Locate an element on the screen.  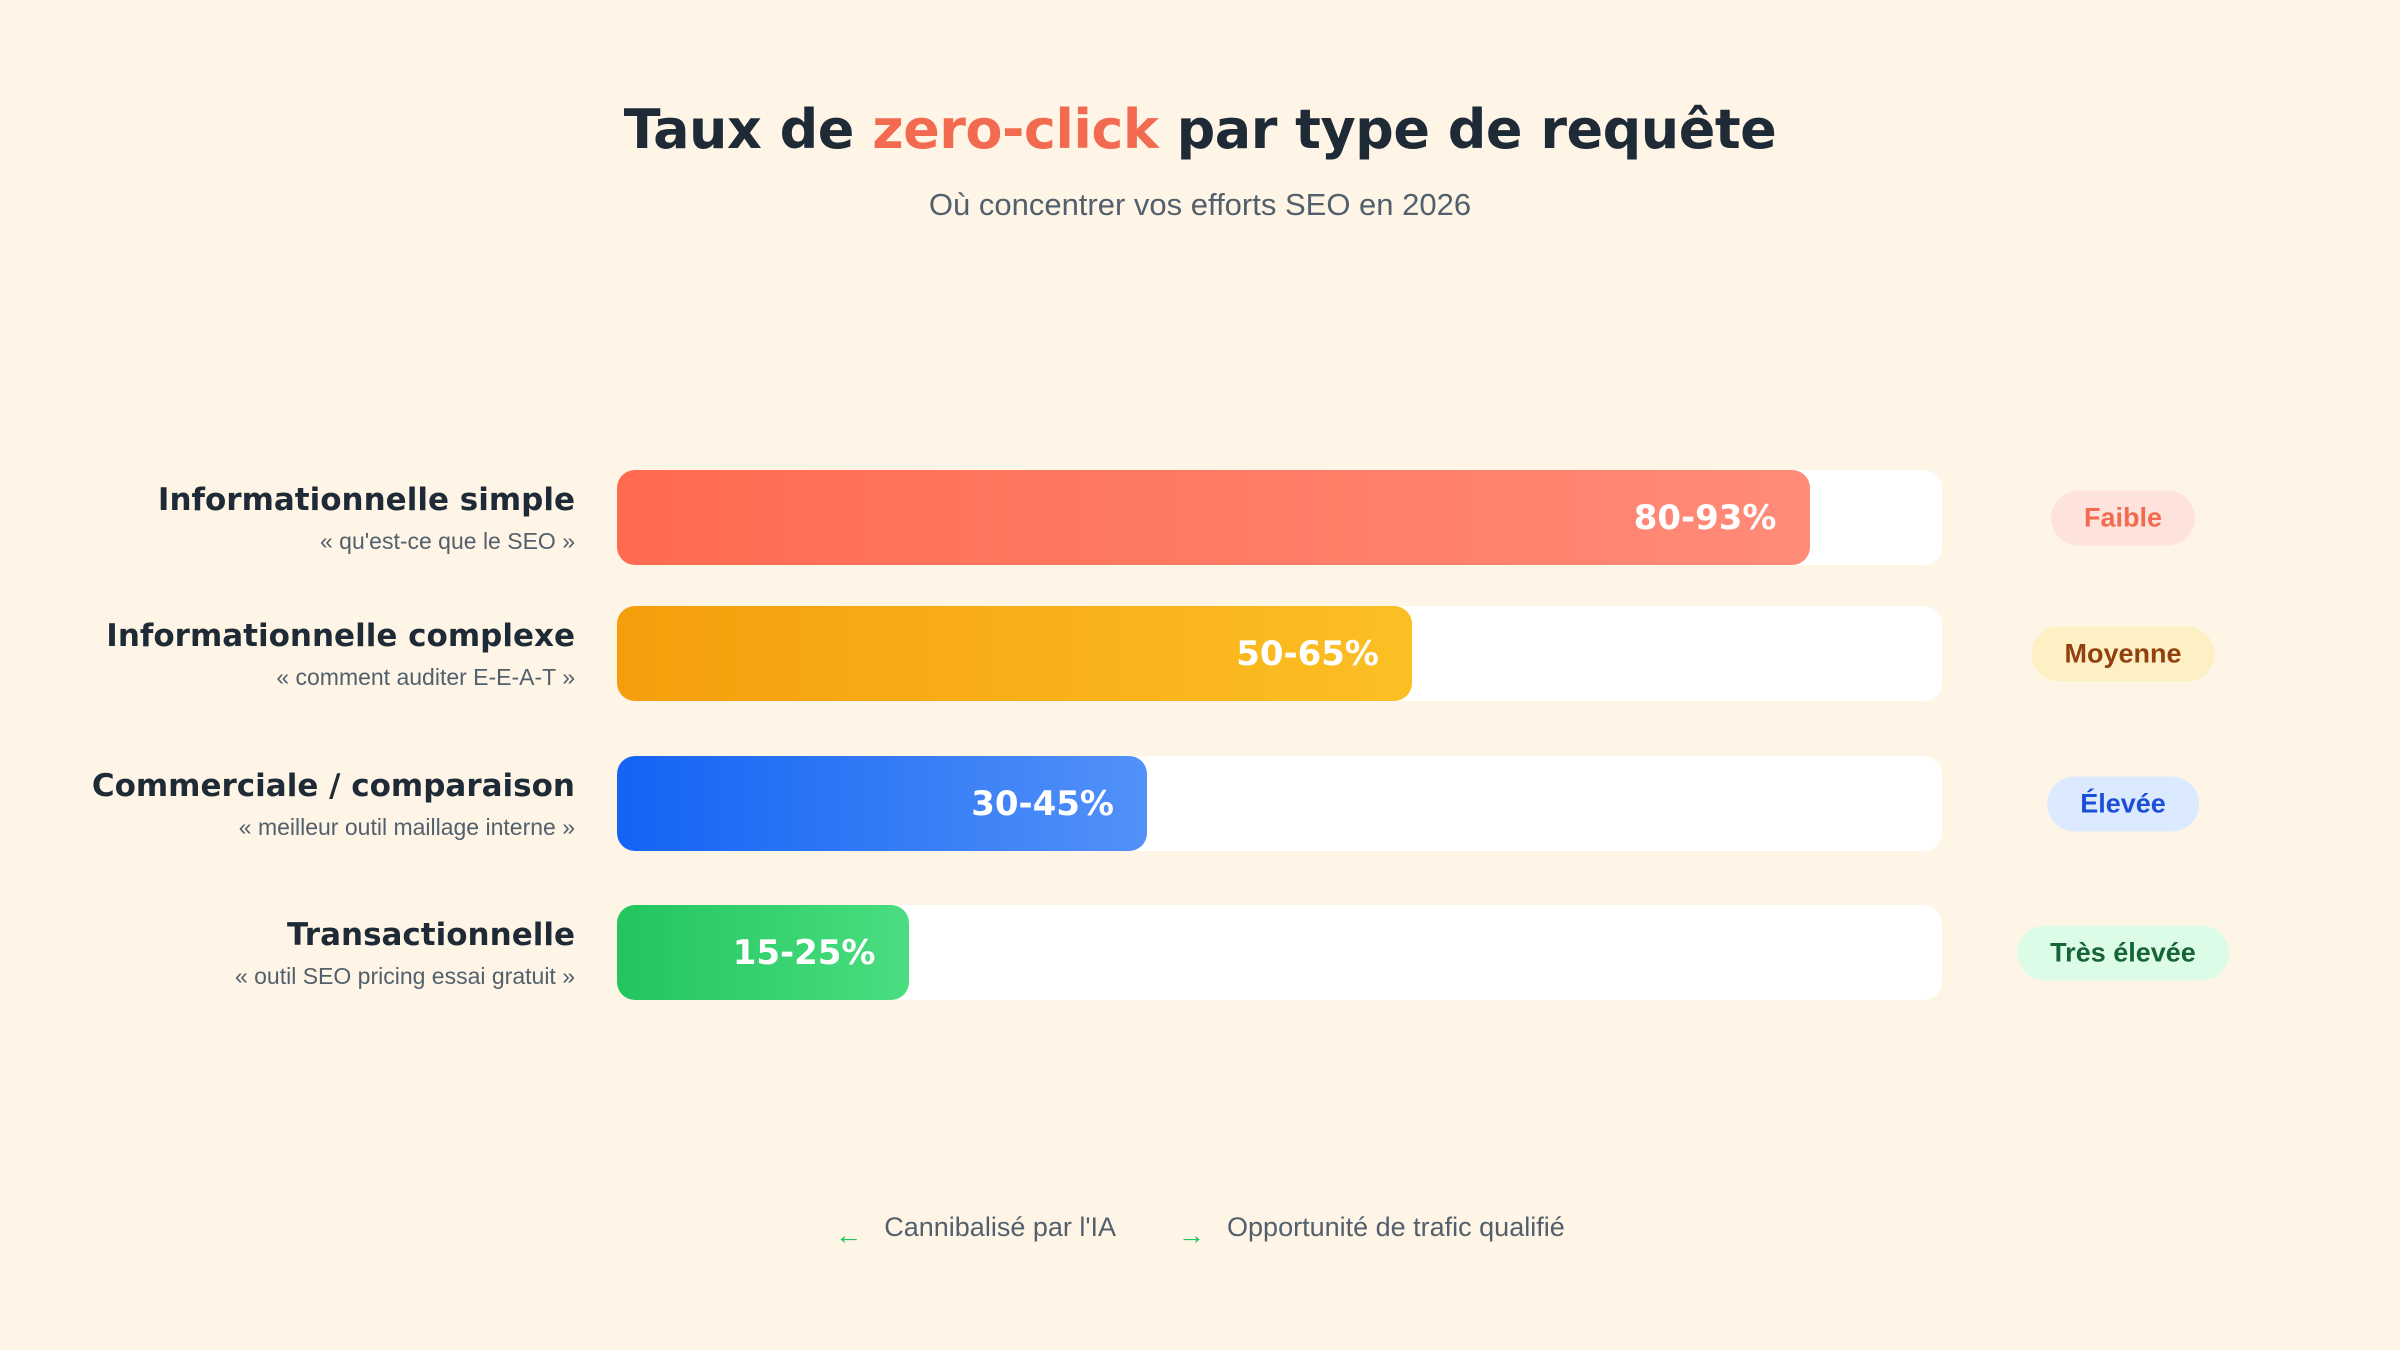
category-name: Informationnelle complexe is located at coordinates (340, 635).